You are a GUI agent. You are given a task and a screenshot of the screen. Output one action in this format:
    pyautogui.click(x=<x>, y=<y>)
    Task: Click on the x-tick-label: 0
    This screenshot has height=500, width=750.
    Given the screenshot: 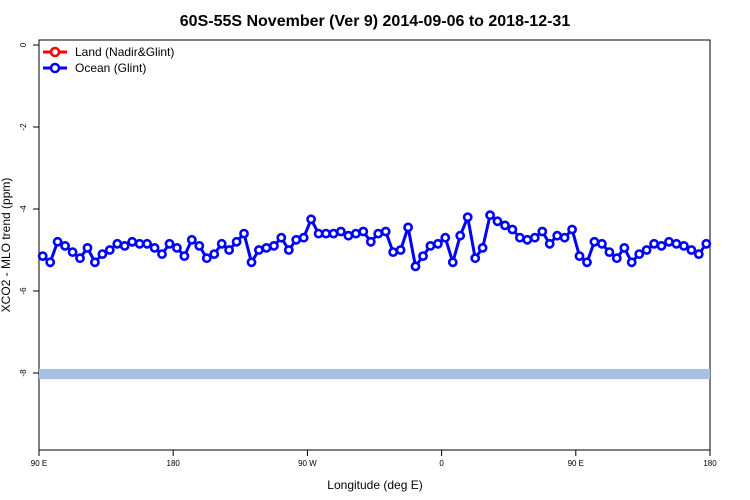 What is the action you would take?
    pyautogui.click(x=441, y=463)
    